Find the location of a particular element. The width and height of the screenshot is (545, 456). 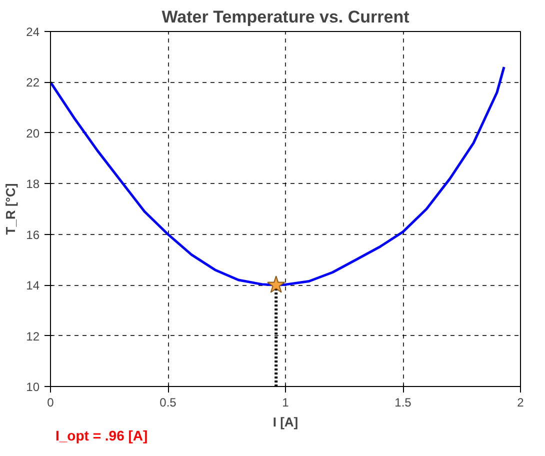

y-tick-label: 20 is located at coordinates (33, 133).